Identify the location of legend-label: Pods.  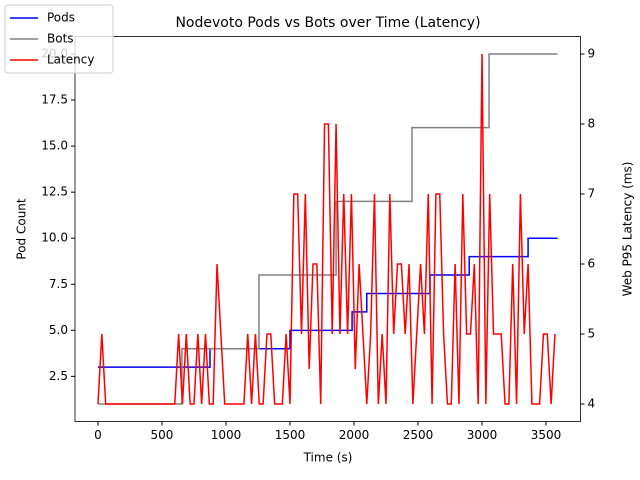
(61, 18).